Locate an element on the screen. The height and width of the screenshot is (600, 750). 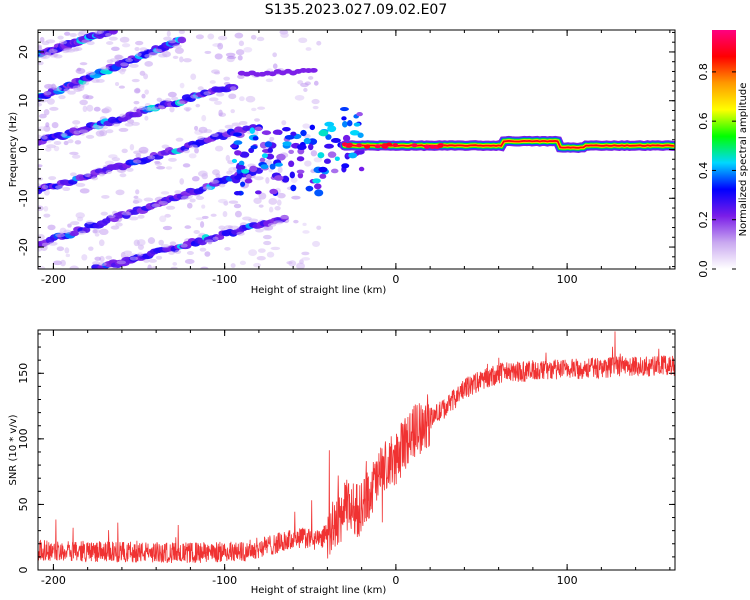
snr-y-tick-label: 100 is located at coordinates (23, 438).